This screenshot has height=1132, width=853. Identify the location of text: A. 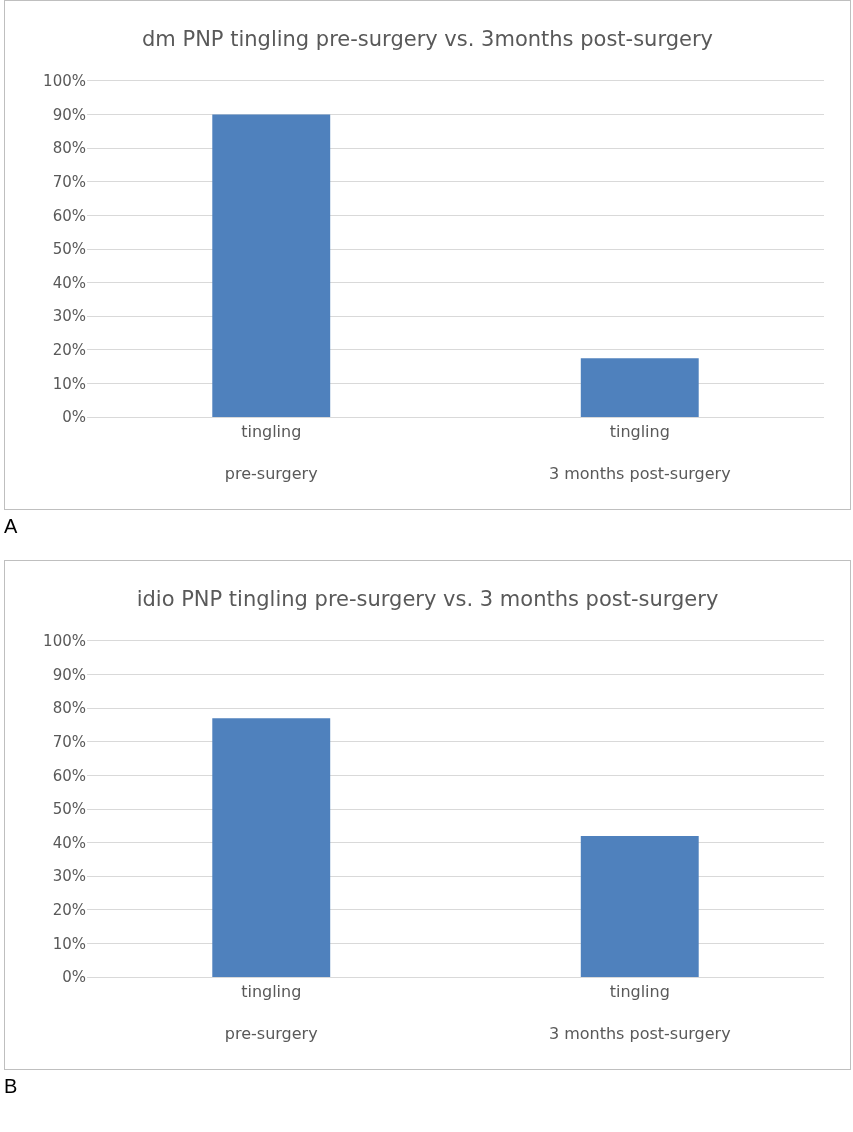
(11, 526).